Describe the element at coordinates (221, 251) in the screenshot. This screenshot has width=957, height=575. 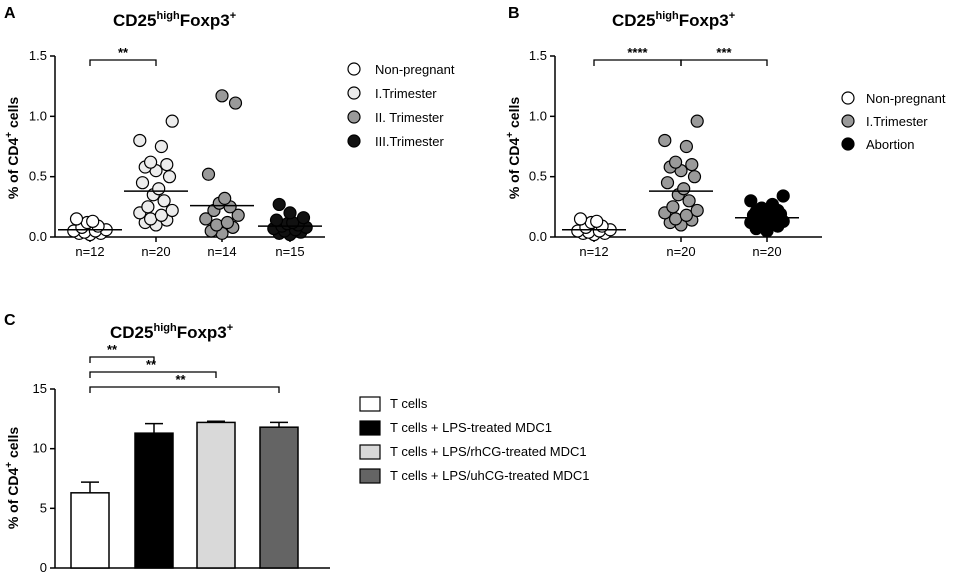
I see `panel-a-xtick-label: n=14` at that location.